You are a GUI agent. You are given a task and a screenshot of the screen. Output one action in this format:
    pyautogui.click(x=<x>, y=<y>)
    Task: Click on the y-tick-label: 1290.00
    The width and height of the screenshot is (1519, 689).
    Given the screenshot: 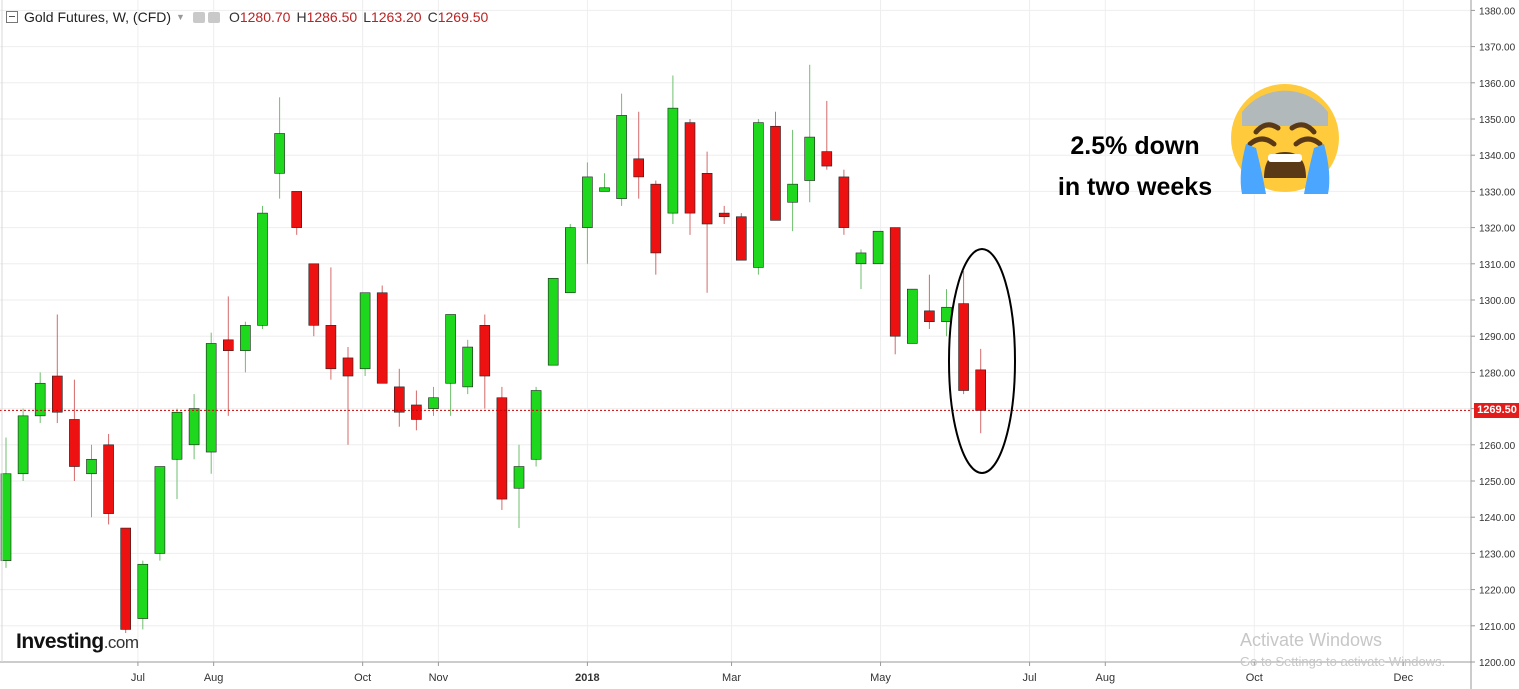 What is the action you would take?
    pyautogui.click(x=1497, y=337)
    